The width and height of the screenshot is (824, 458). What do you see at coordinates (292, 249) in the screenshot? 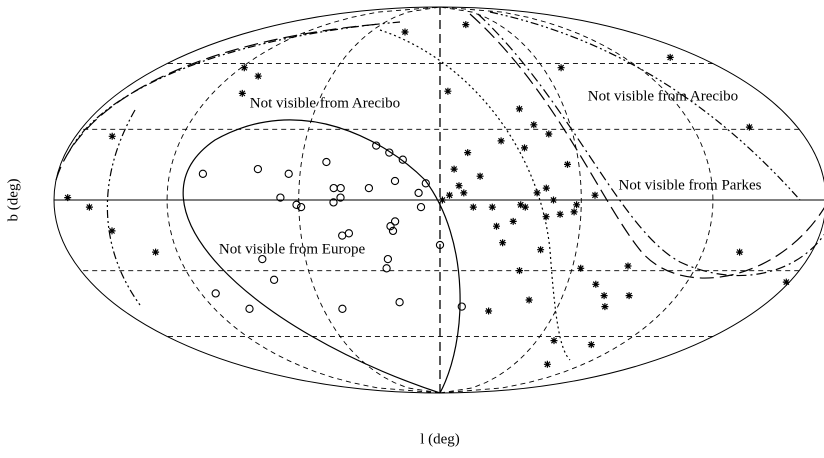
I see `annotation: Not visible from Europe` at bounding box center [292, 249].